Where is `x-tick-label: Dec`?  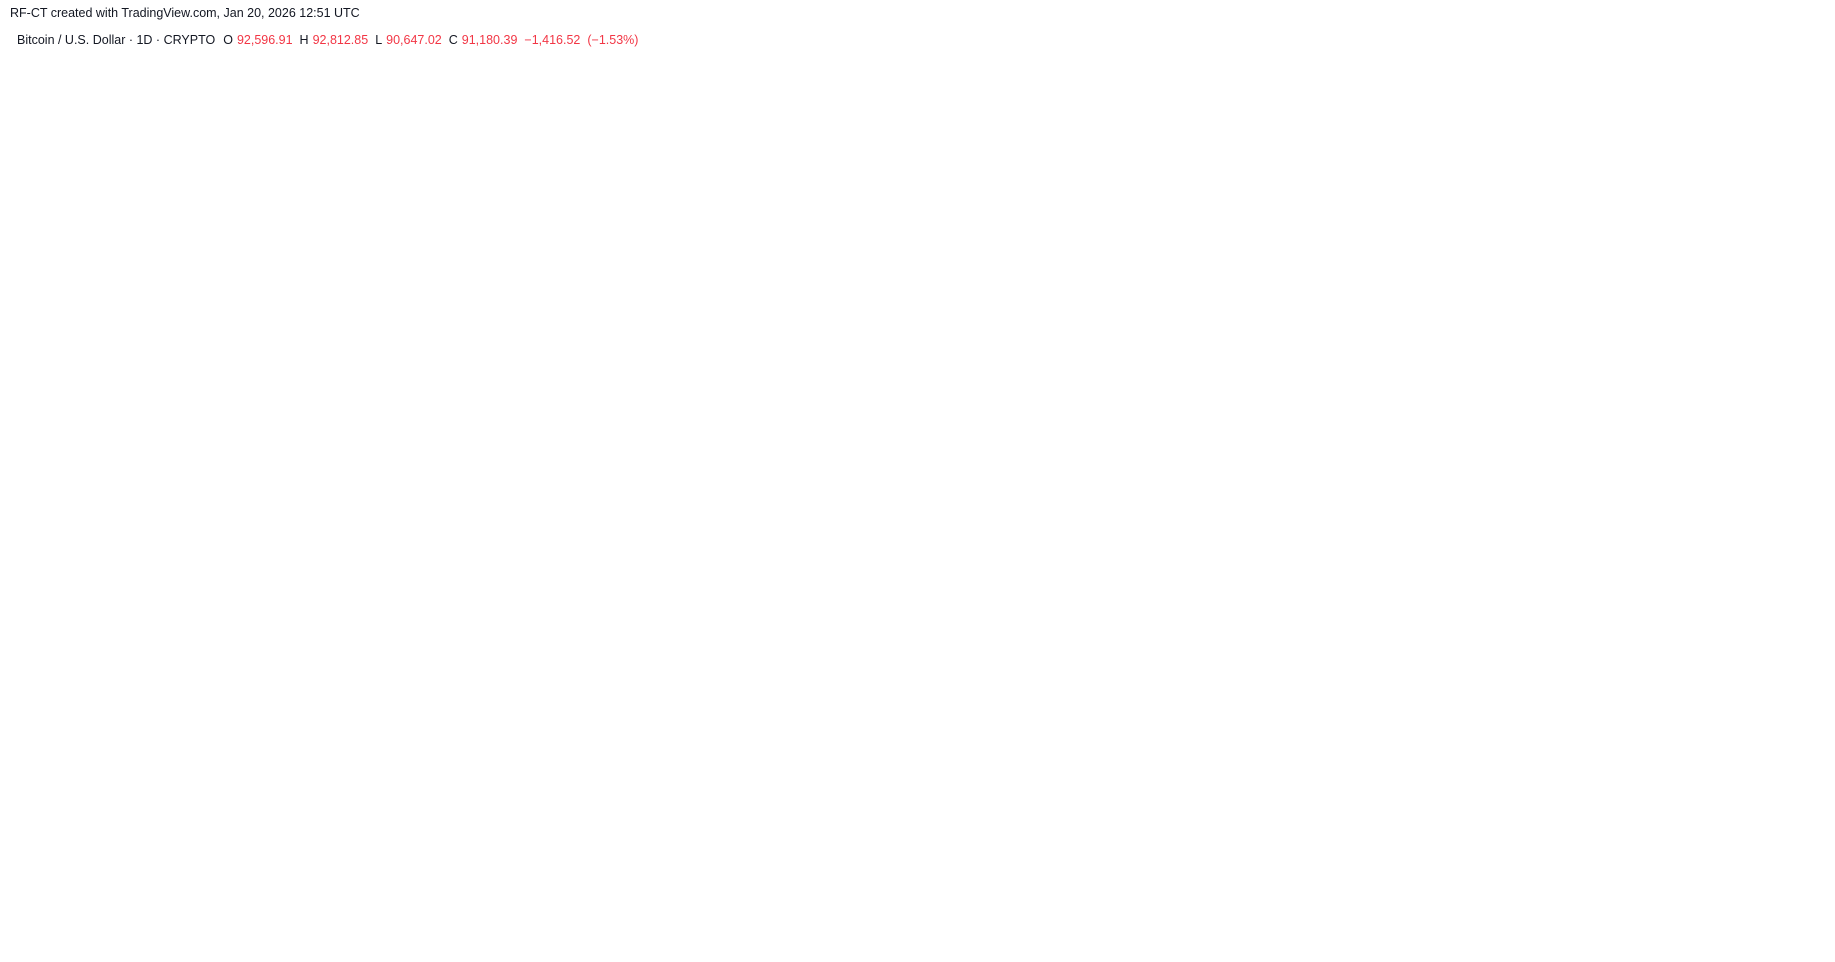 x-tick-label: Dec is located at coordinates (1467, 886).